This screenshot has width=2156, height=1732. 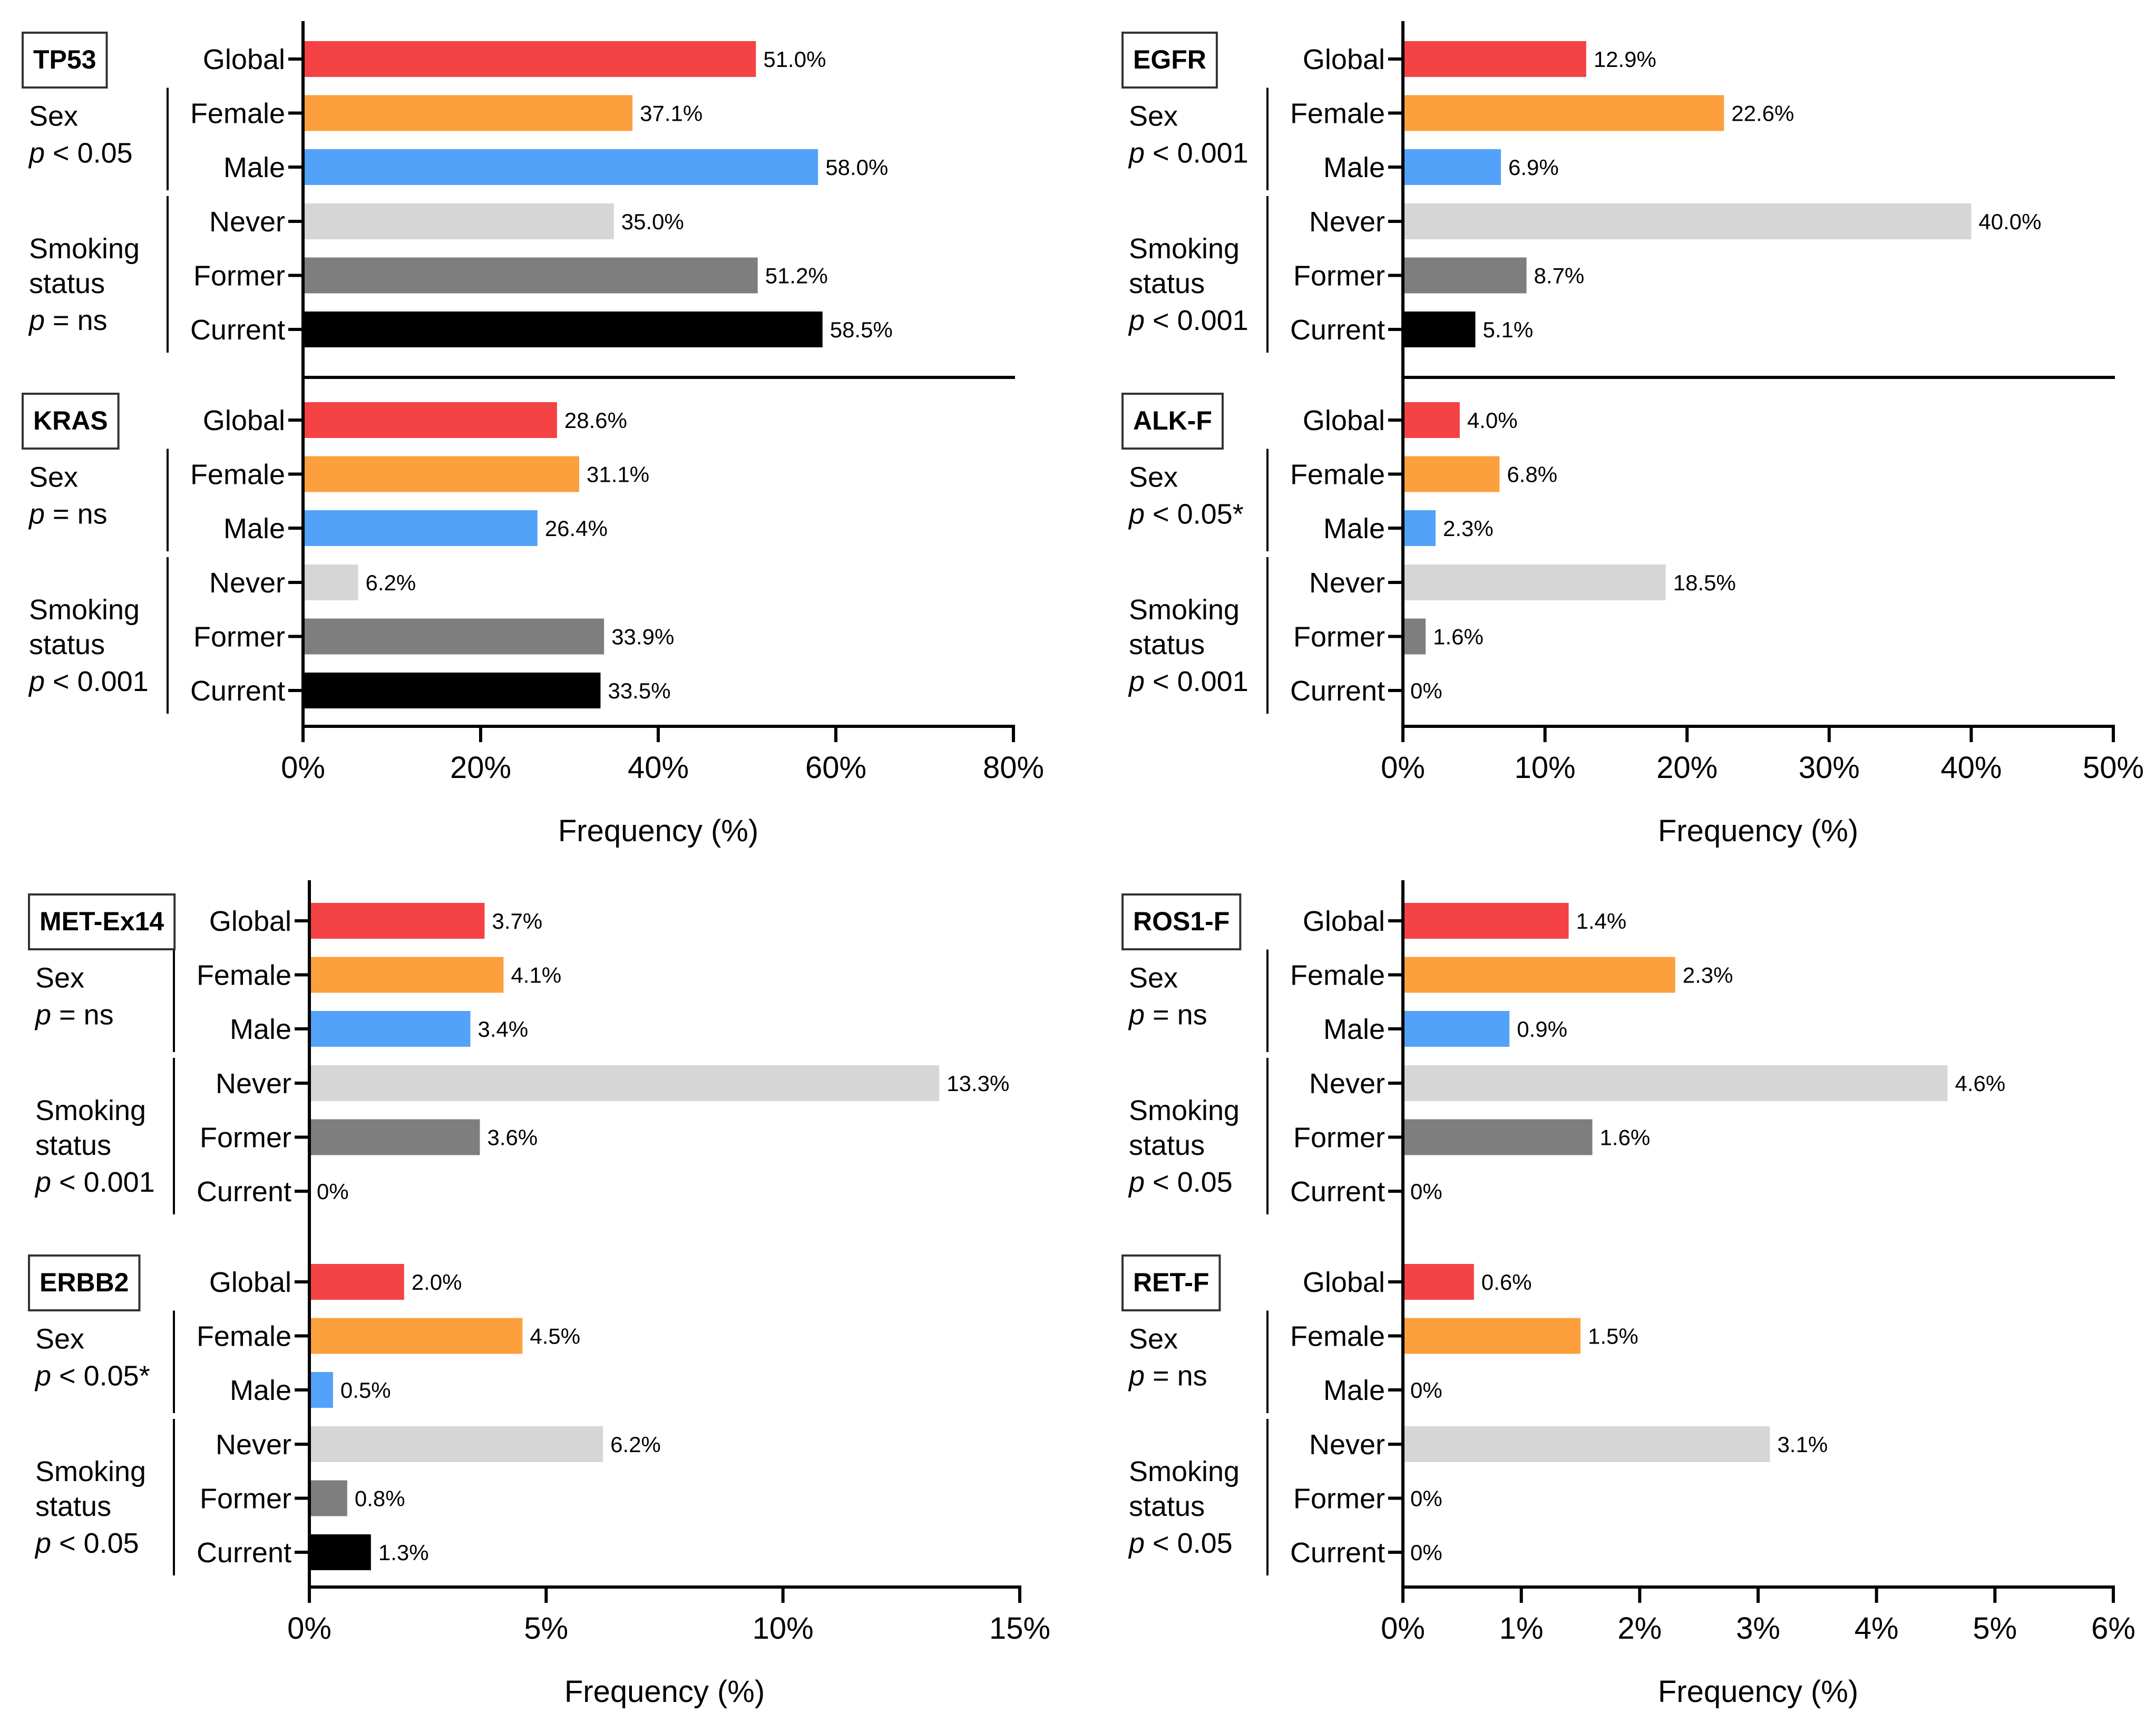 I want to click on ret-f-bar-female, so click(x=1492, y=1336).